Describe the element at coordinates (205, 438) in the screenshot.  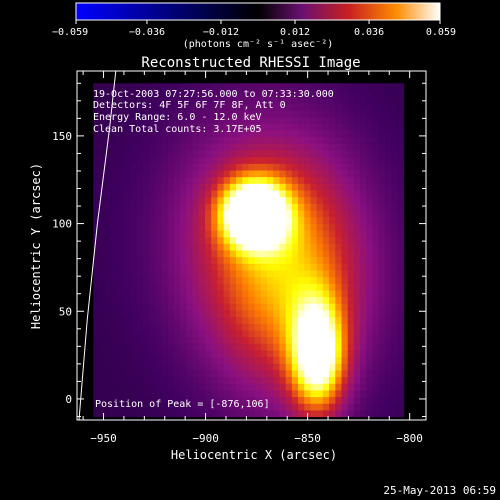
I see `x-tick-label: −900` at that location.